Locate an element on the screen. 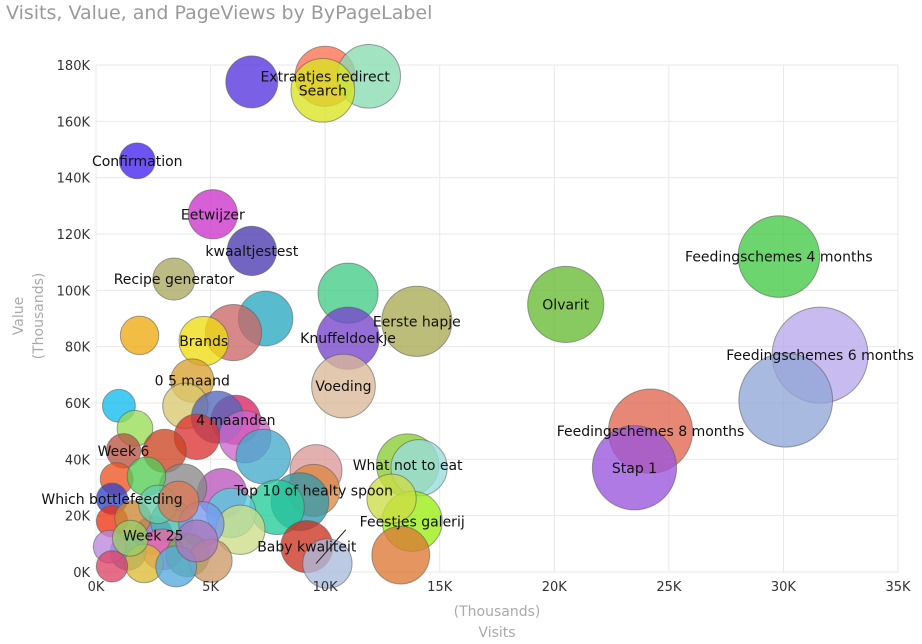 The height and width of the screenshot is (644, 922). y-axis-title: Value is located at coordinates (19, 316).